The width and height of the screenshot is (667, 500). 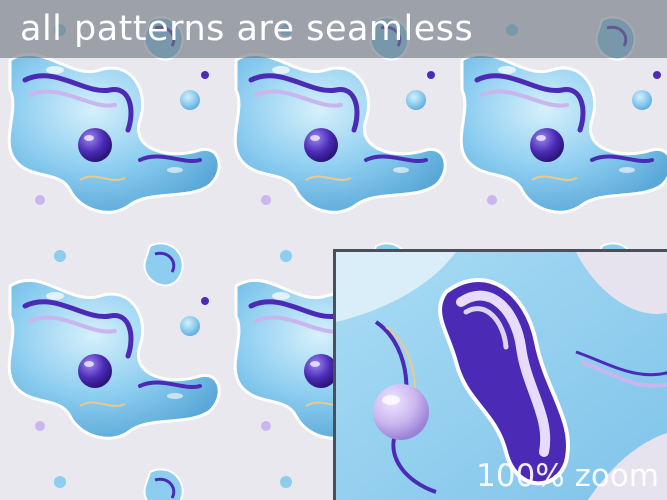 I want to click on zoom-label: 100% zoom, so click(x=567, y=476).